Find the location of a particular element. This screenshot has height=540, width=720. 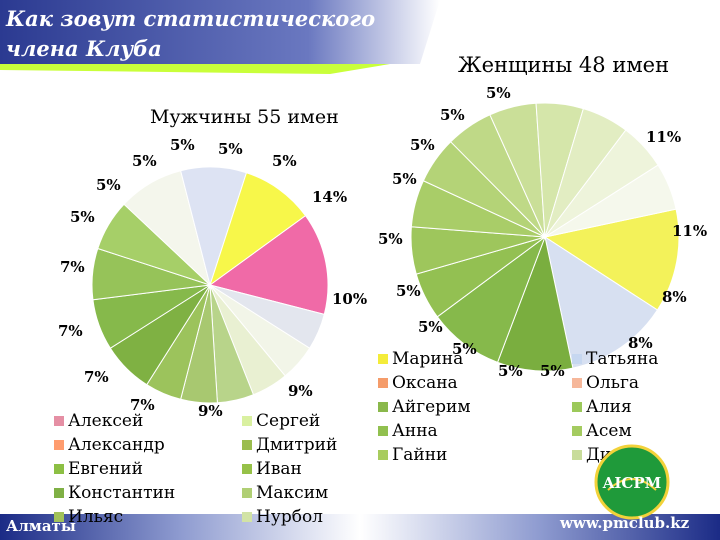

legend-label: Нурбол is located at coordinates (289, 517).